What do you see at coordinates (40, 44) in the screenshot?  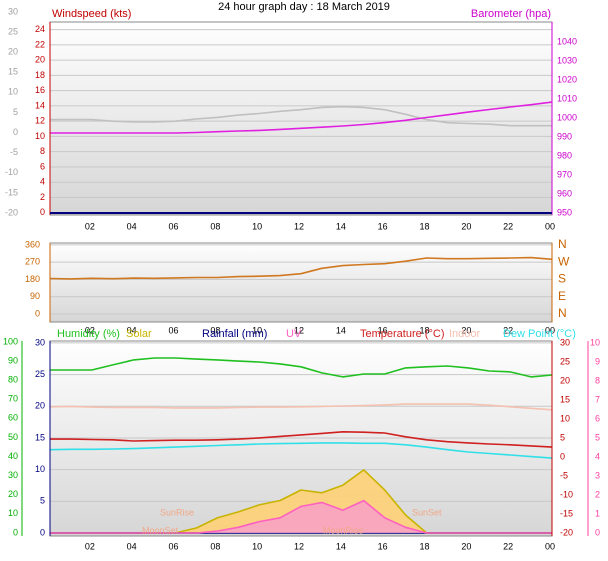 I see `y-tick-label: 22` at bounding box center [40, 44].